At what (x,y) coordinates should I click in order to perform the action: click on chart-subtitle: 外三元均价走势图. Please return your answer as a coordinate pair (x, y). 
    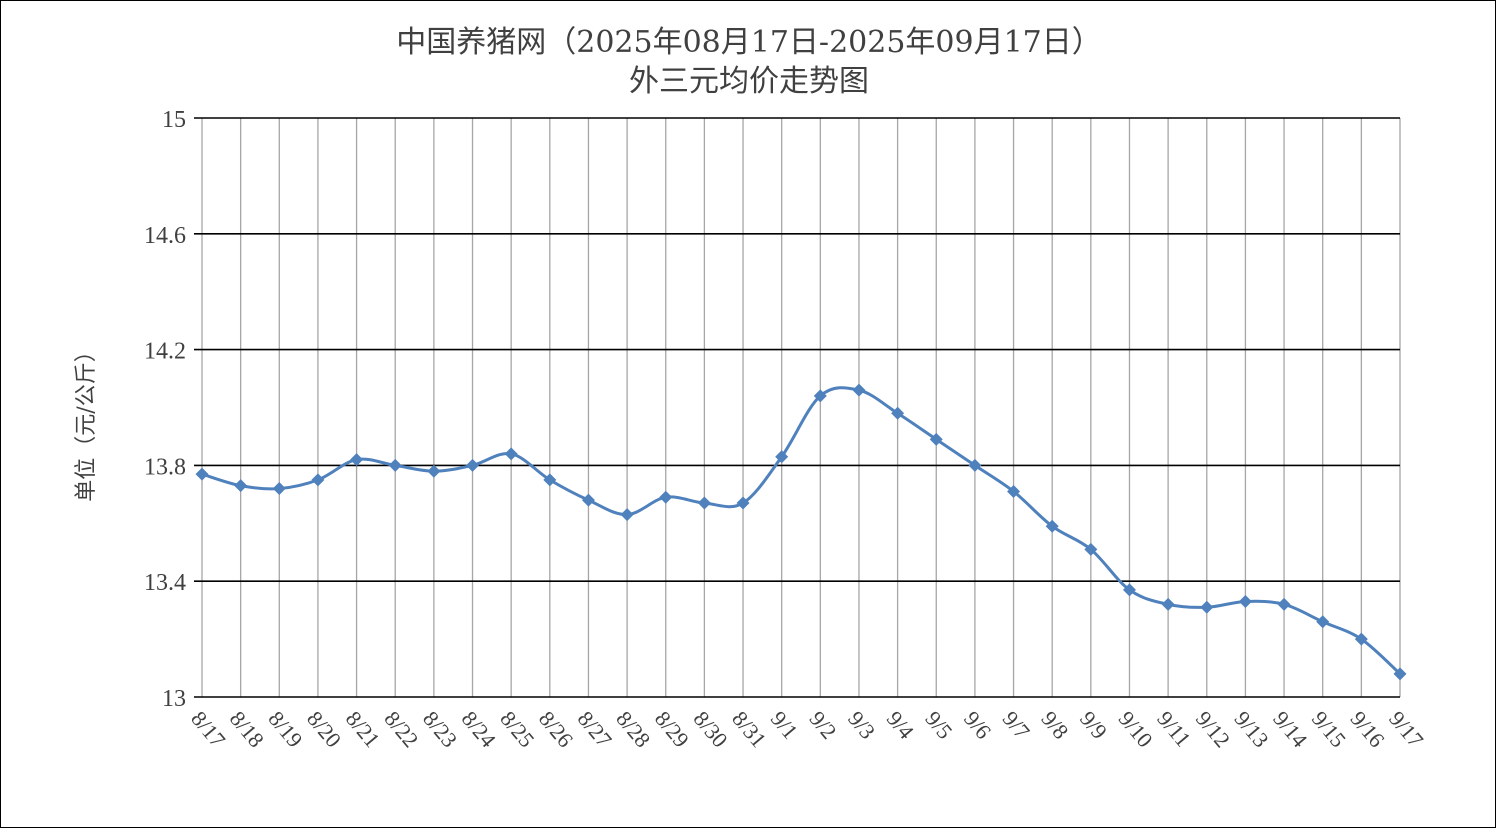
    Looking at the image, I should click on (749, 81).